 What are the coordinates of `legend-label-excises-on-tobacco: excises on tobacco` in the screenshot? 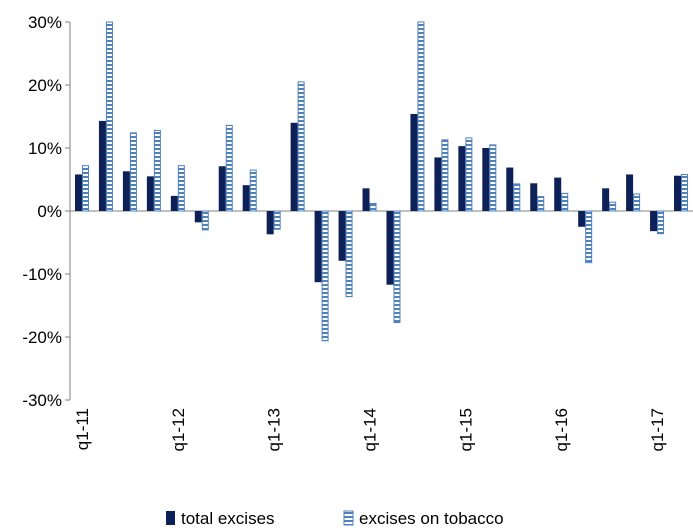 It's located at (431, 518).